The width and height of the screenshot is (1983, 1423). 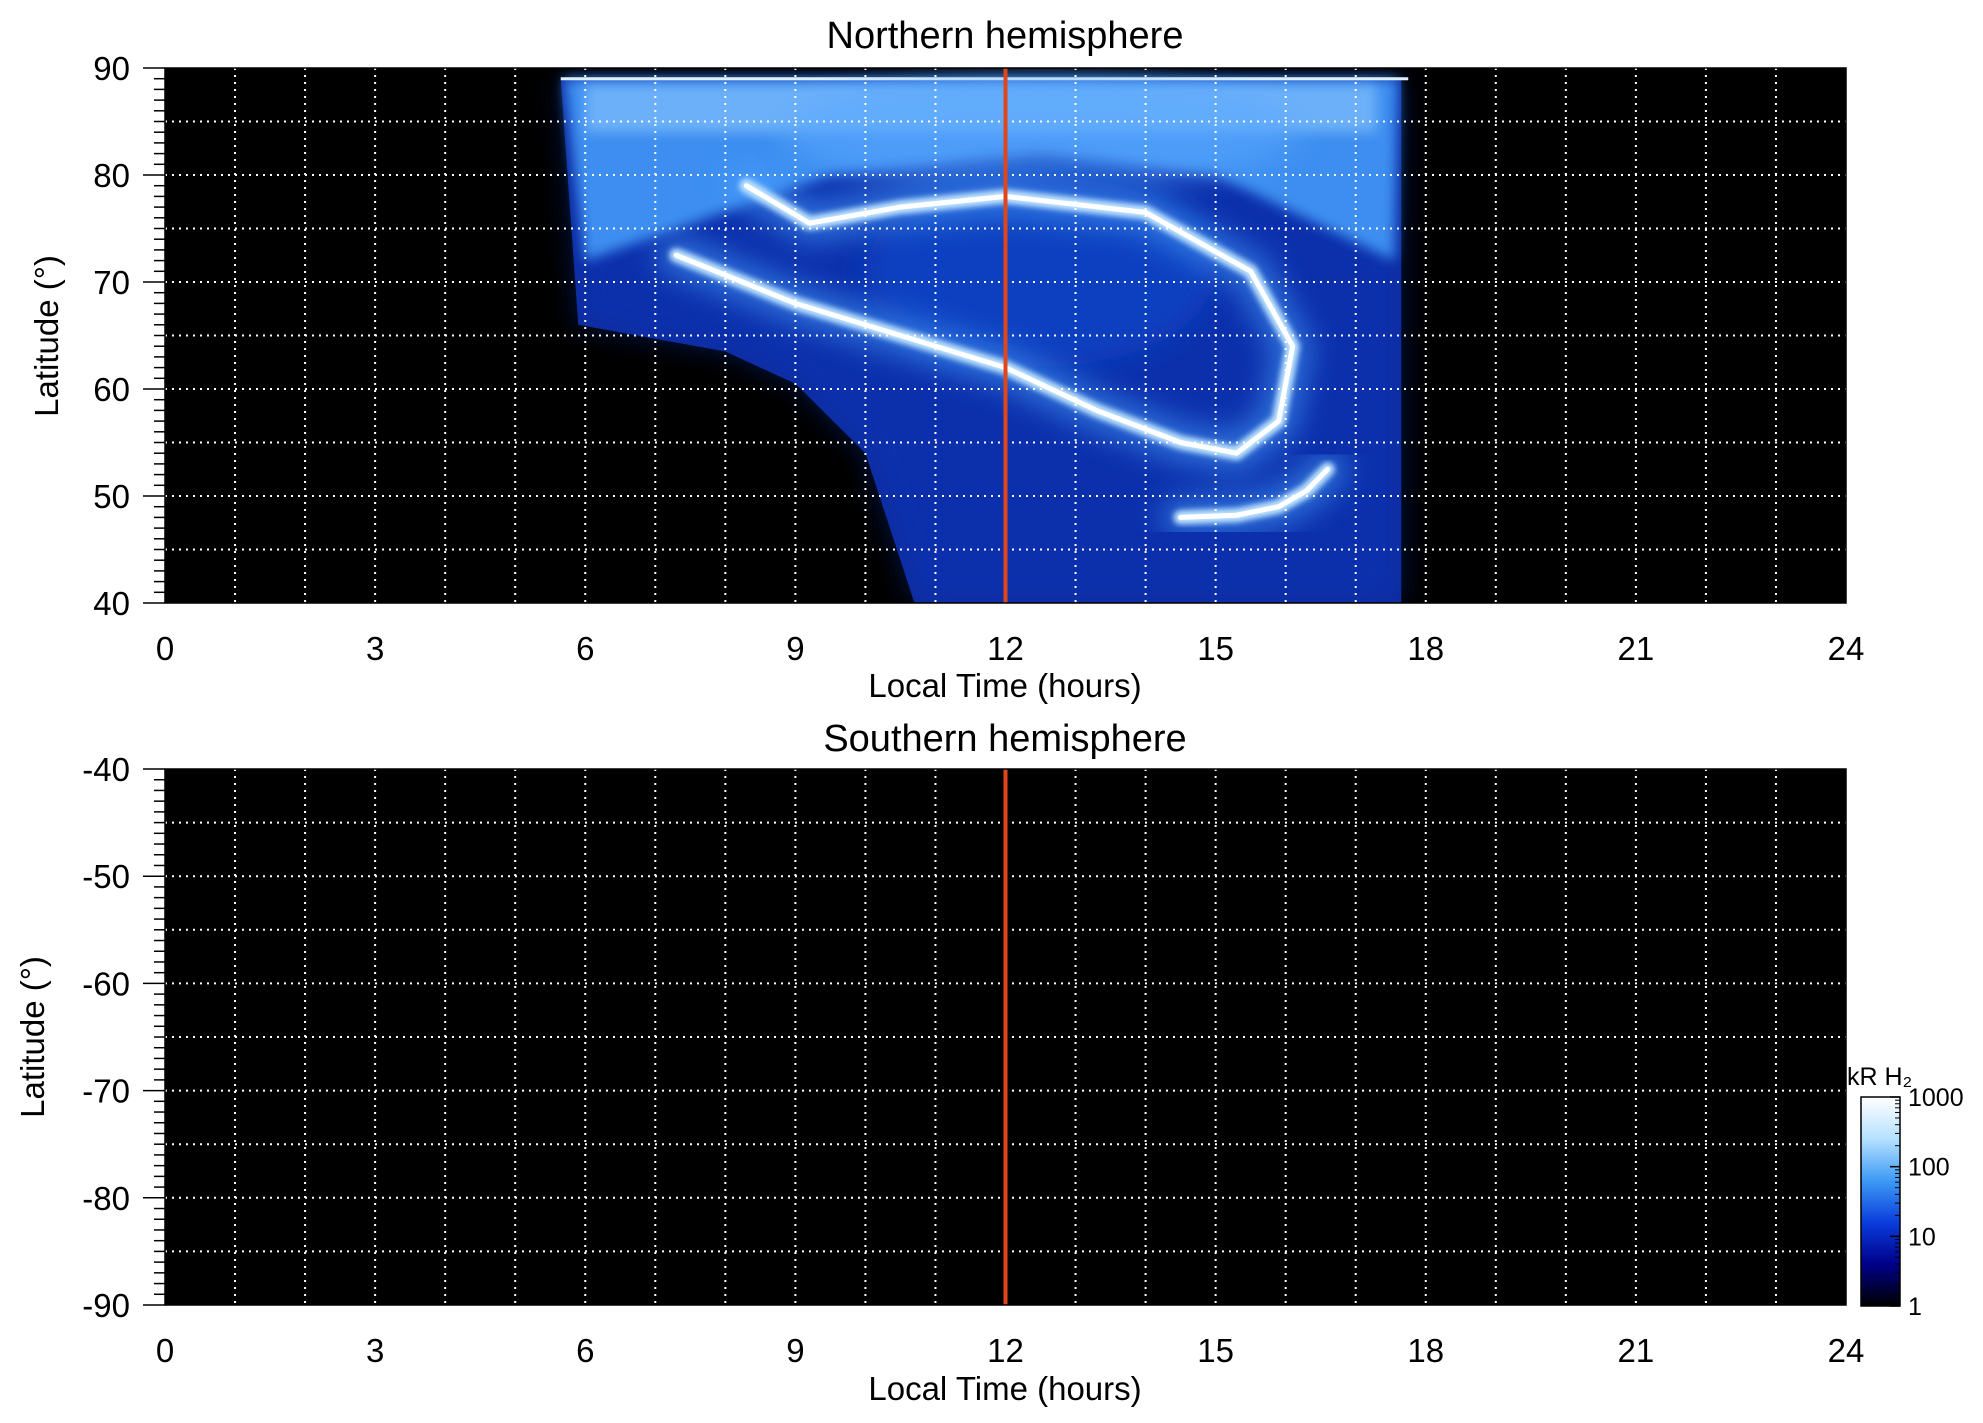 What do you see at coordinates (1254, 493) in the screenshot?
I see `low-latitude-arc-core` at bounding box center [1254, 493].